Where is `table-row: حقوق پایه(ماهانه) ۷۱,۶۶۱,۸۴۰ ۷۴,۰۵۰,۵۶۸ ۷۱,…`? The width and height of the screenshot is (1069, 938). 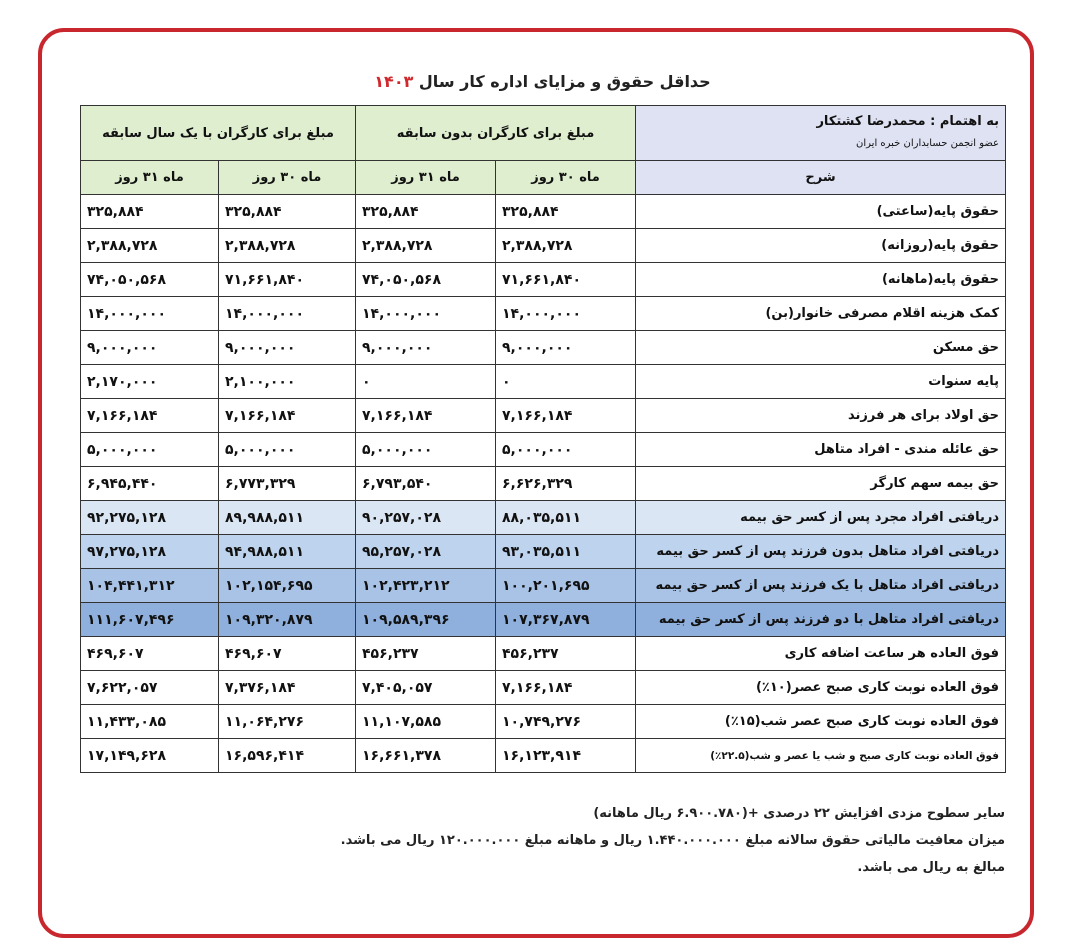 table-row: حقوق پایه(ماهانه) ۷۱,۶۶۱,۸۴۰ ۷۴,۰۵۰,۵۶۸ ۷۱,… is located at coordinates (543, 279).